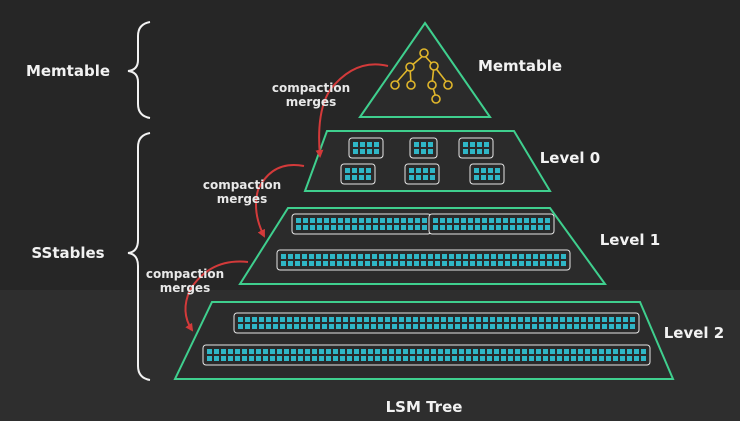  I want to click on sstable-block, so click(491, 224).